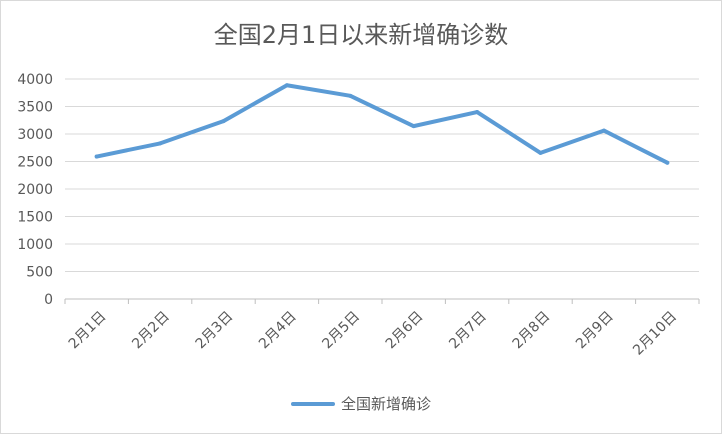  Describe the element at coordinates (385, 404) in the screenshot. I see `legend-label: 全国新增确诊` at that location.